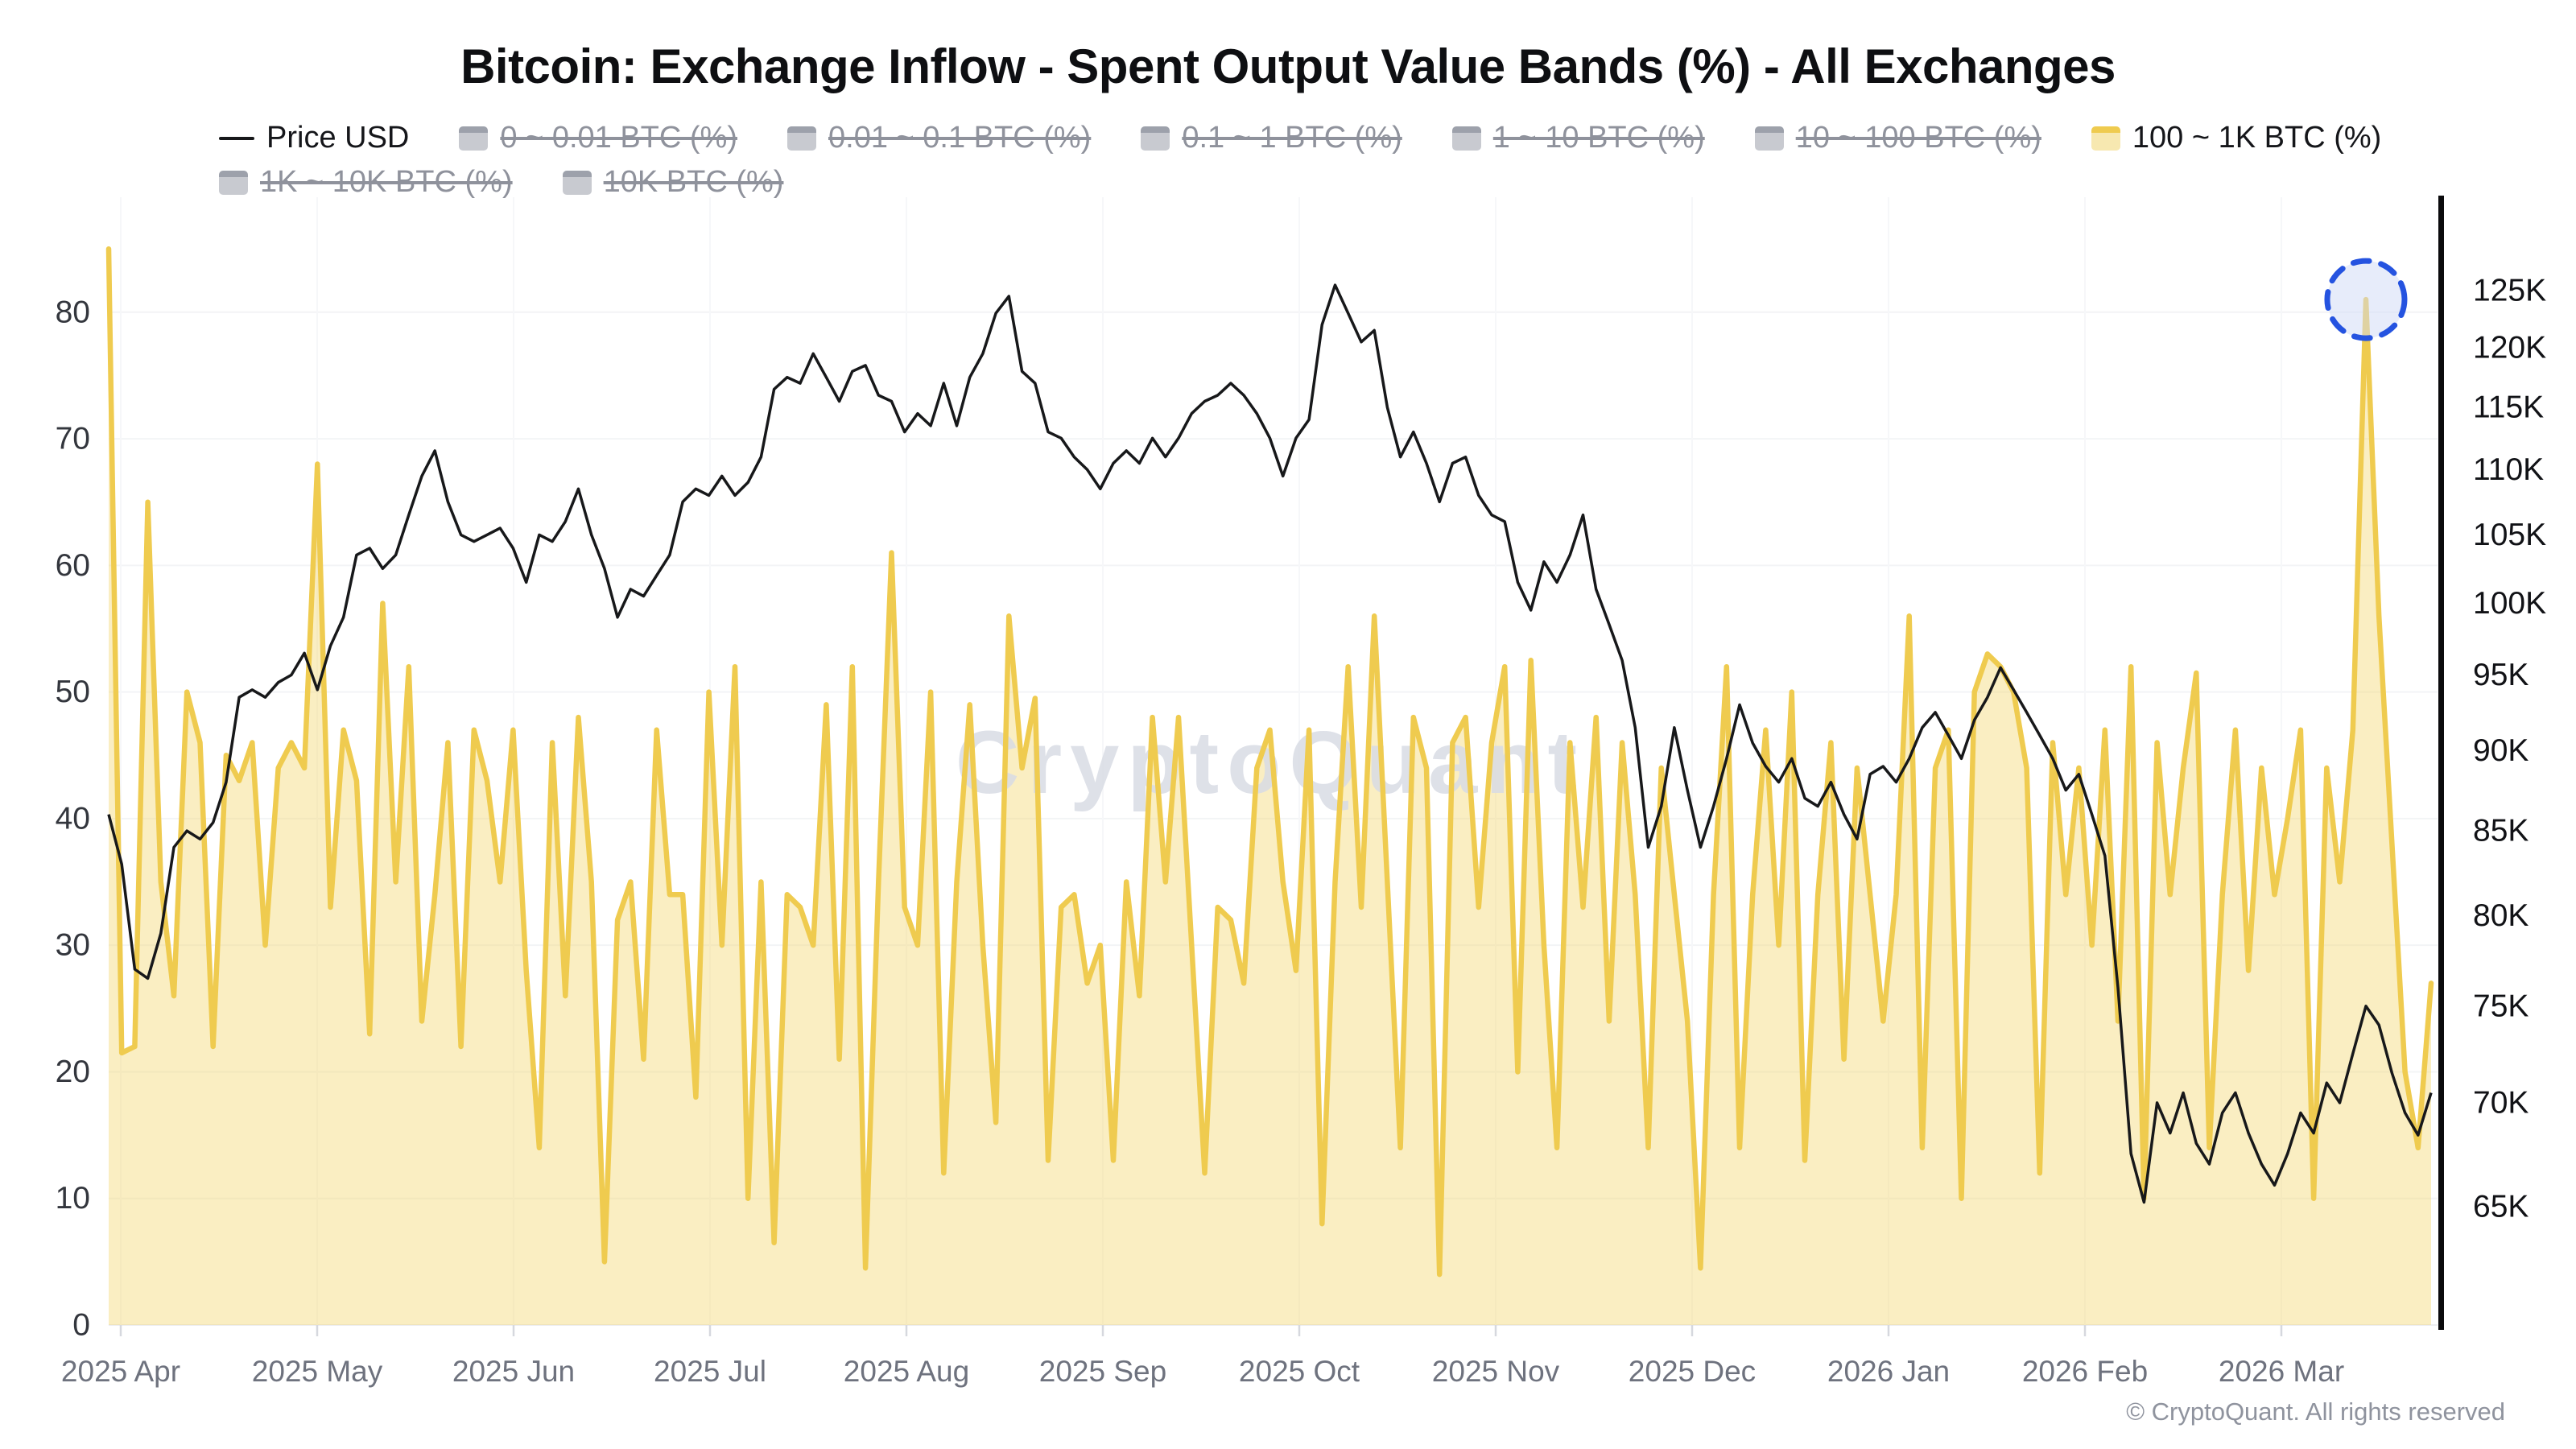  I want to click on legend-item-label: 0.1 ~ 1 BTC (%), so click(1292, 138).